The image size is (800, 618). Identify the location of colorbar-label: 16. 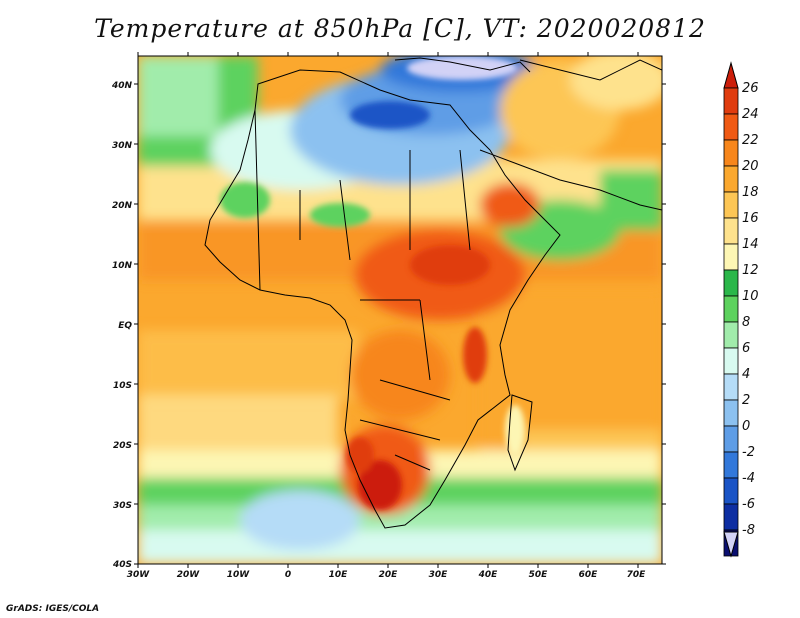
(750, 218).